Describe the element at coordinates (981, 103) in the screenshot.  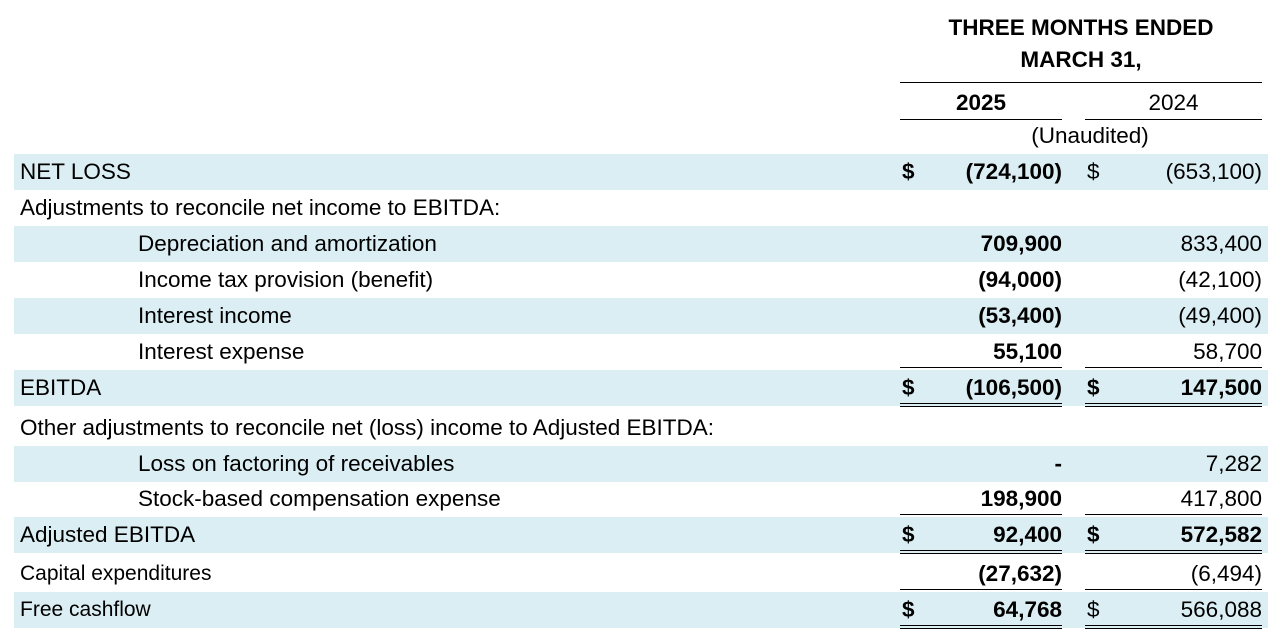
I see `year-2025-header: 2025` at that location.